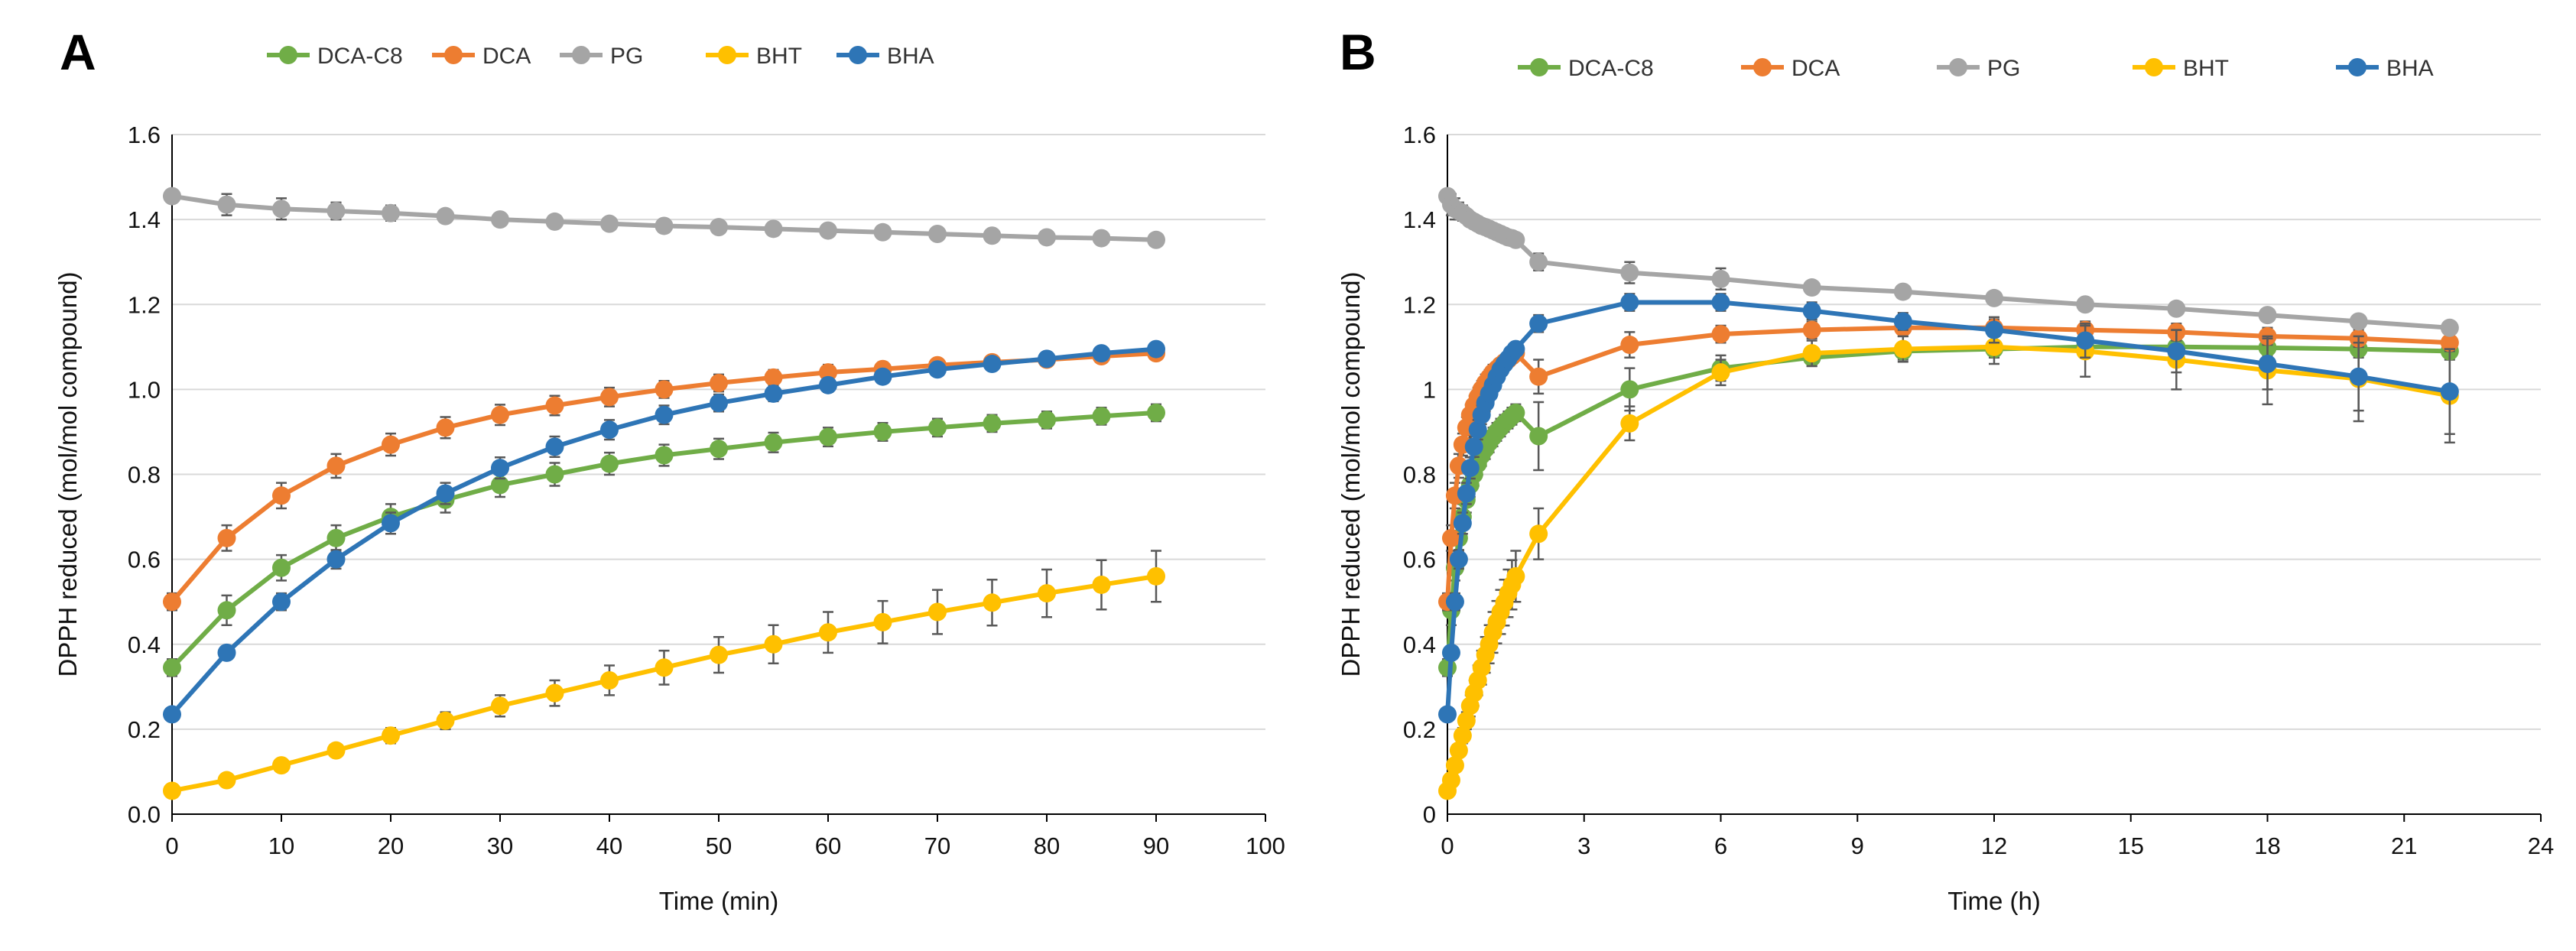 The height and width of the screenshot is (951, 2576). Describe the element at coordinates (481, 56) in the screenshot. I see `legend-item-dca: DCA` at that location.